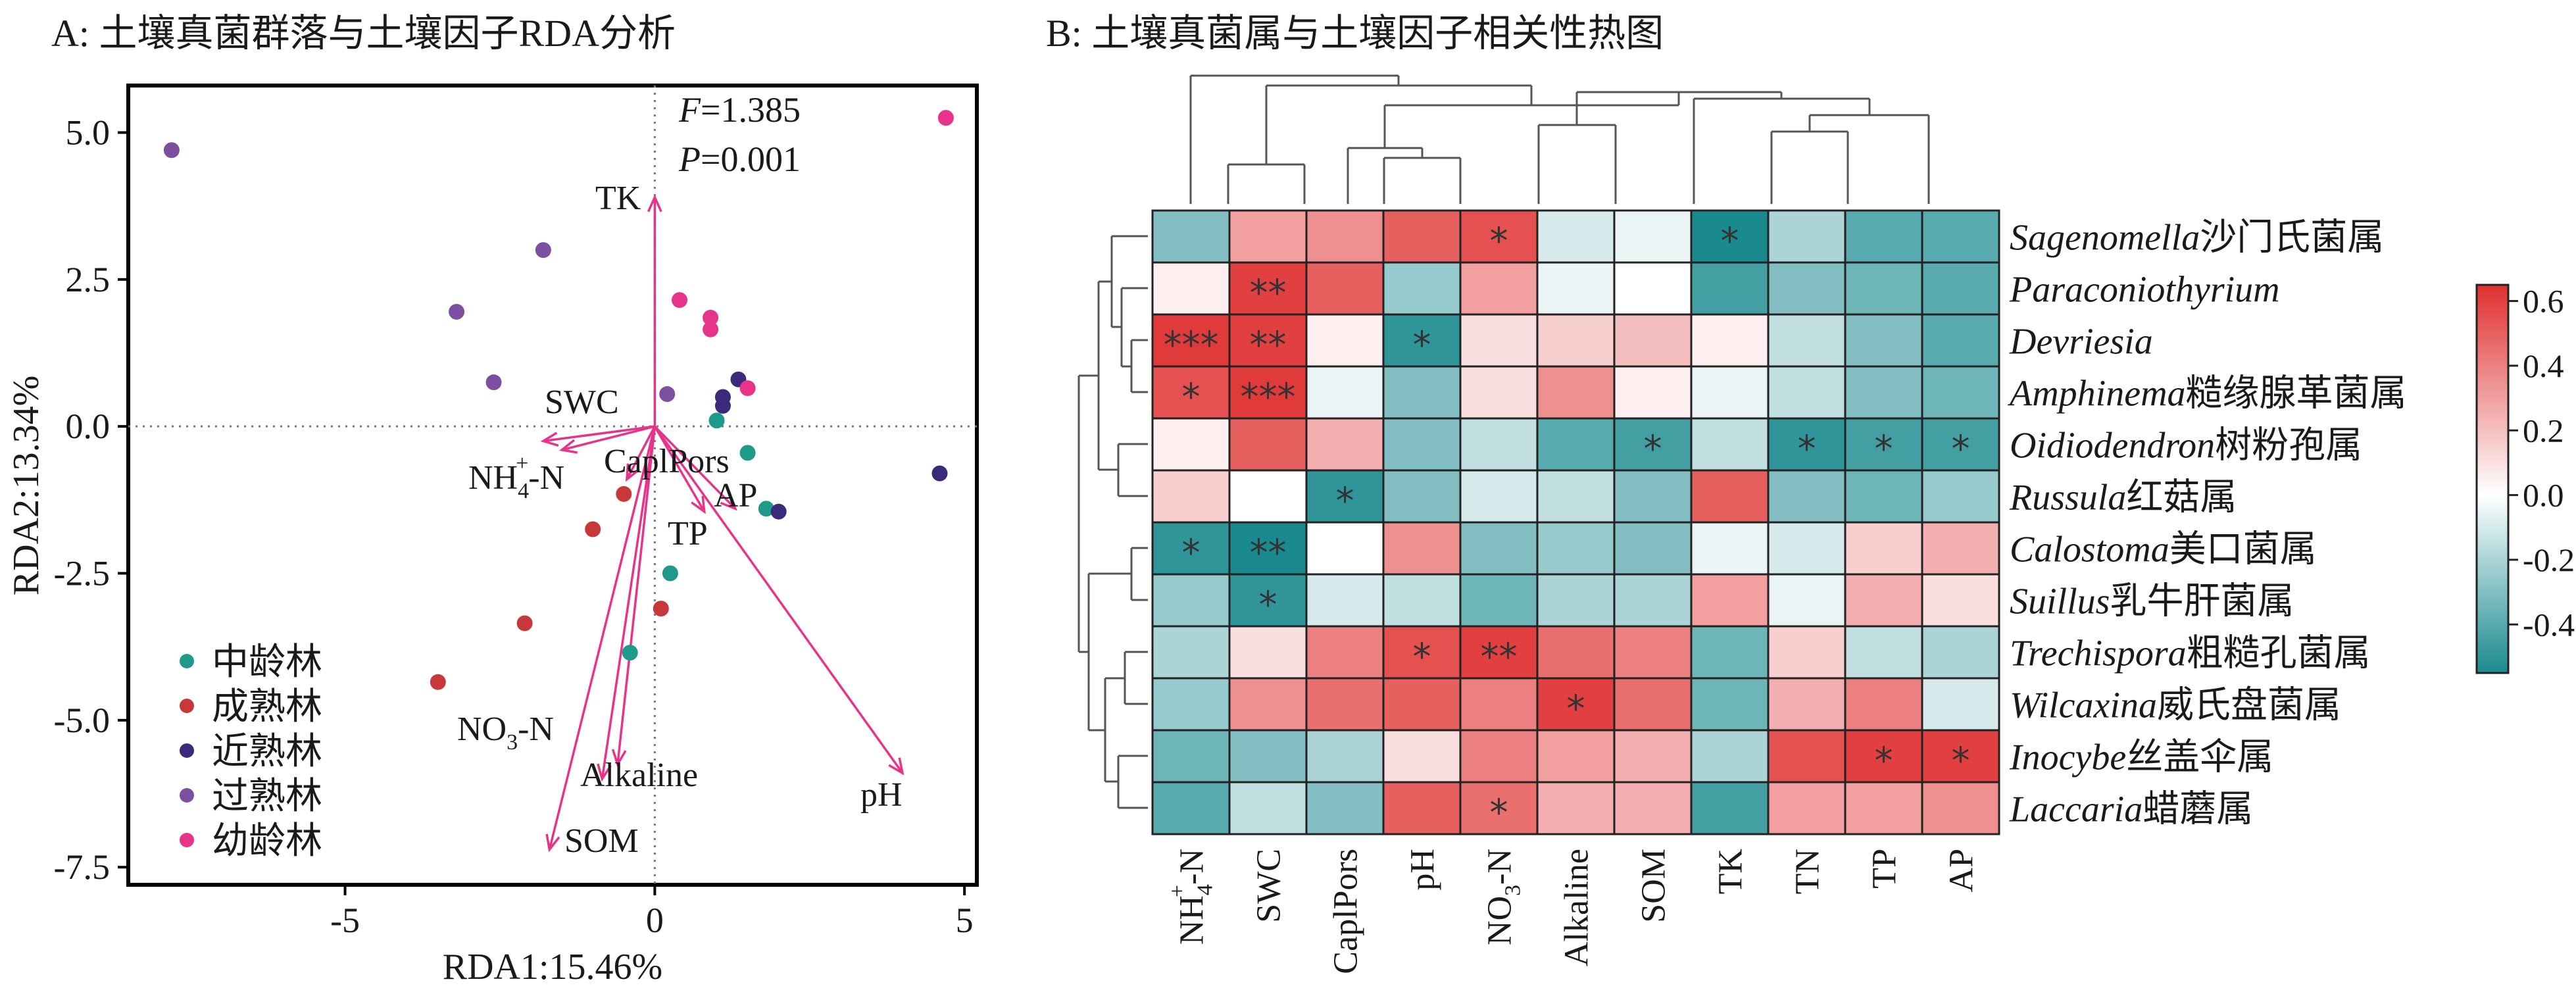 The height and width of the screenshot is (994, 2576). Describe the element at coordinates (91, 499) in the screenshot. I see `rda-y-ticks: 5.0 2.5 0.0 -2.5 -5.0 -7.5` at that location.